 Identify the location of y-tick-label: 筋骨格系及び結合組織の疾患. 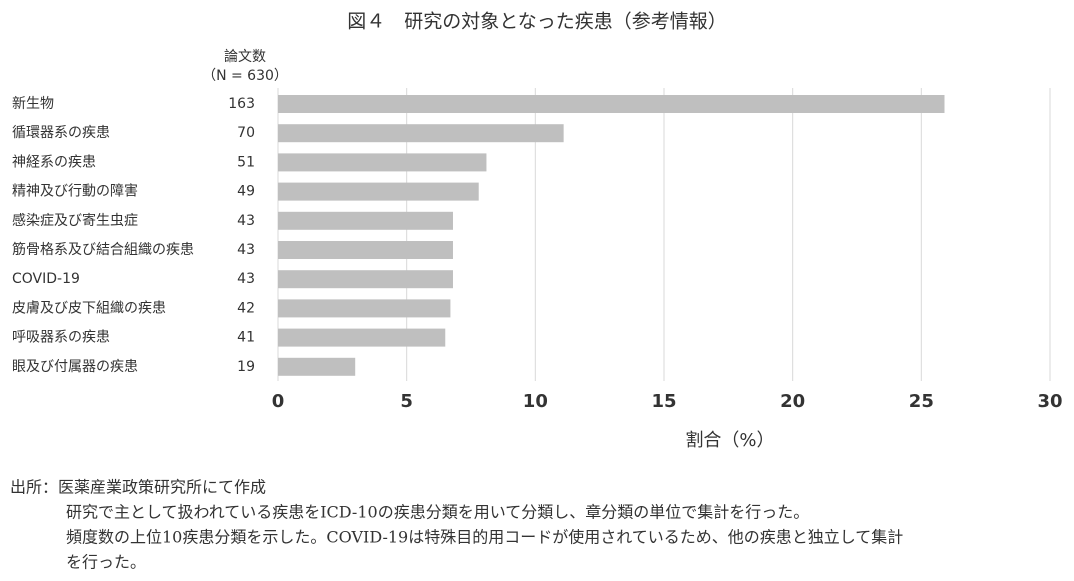
(103, 249).